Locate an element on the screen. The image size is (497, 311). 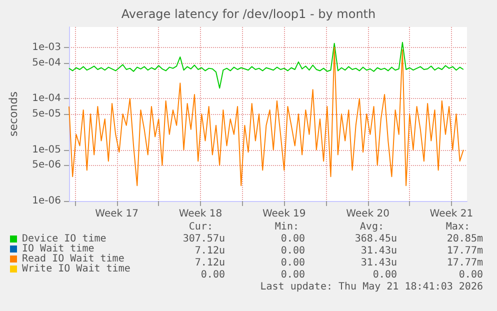
text: Last update: Thu May 21 18:41:03 2026 is located at coordinates (371, 287).